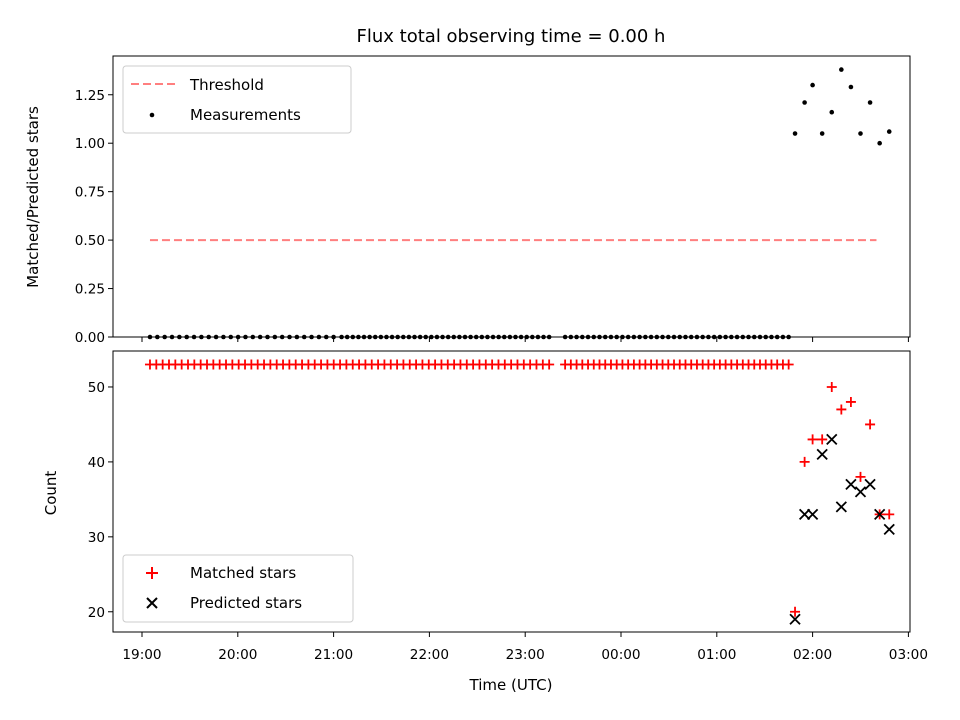 The image size is (960, 720). Describe the element at coordinates (96, 388) in the screenshot. I see `bottom-y-tick-label: 50` at that location.